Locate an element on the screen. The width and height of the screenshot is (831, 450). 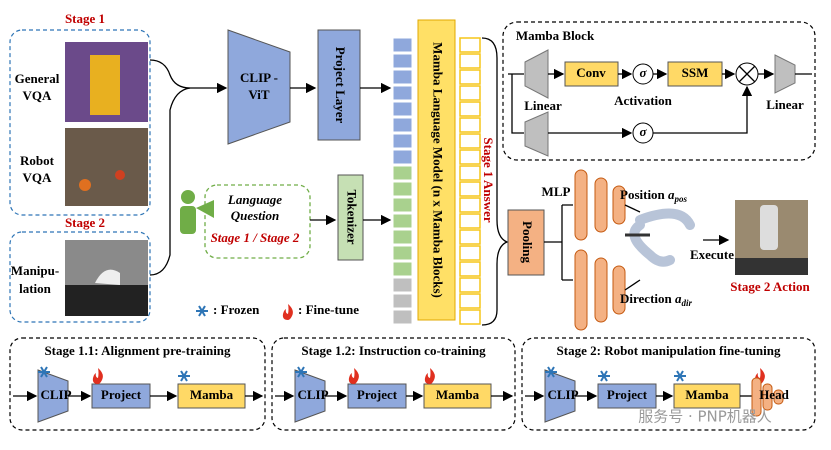
stage1-title: Stage 1 is located at coordinates (85, 18).